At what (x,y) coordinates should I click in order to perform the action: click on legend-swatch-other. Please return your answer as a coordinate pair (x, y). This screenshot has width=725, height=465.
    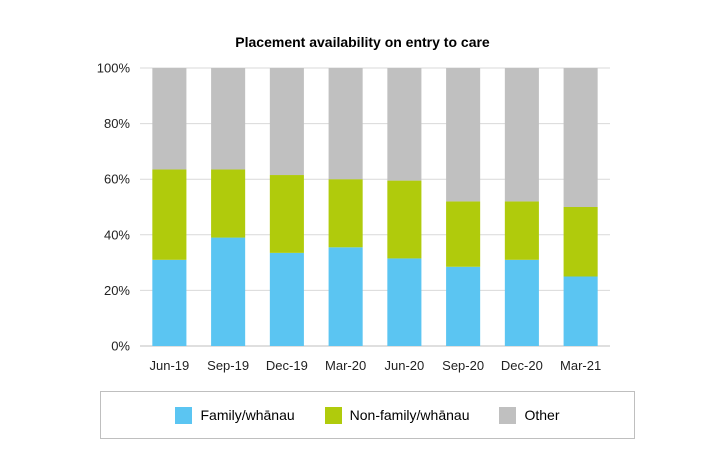
    Looking at the image, I should click on (508, 415).